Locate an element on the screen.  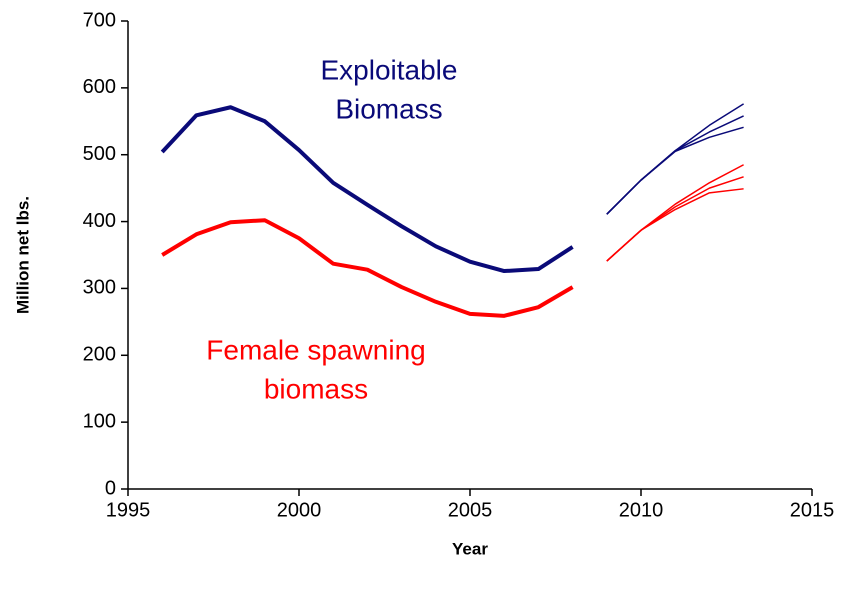
x-tick-label: 2010 is located at coordinates (641, 510).